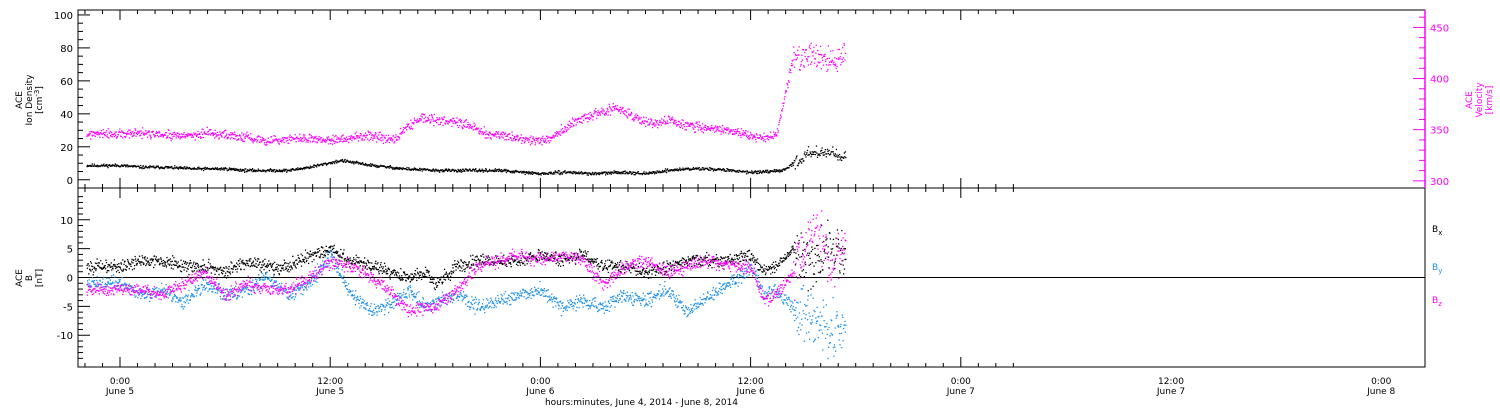 This screenshot has height=414, width=1500. Describe the element at coordinates (66, 49) in the screenshot. I see `top-left-tick-label: 80` at that location.